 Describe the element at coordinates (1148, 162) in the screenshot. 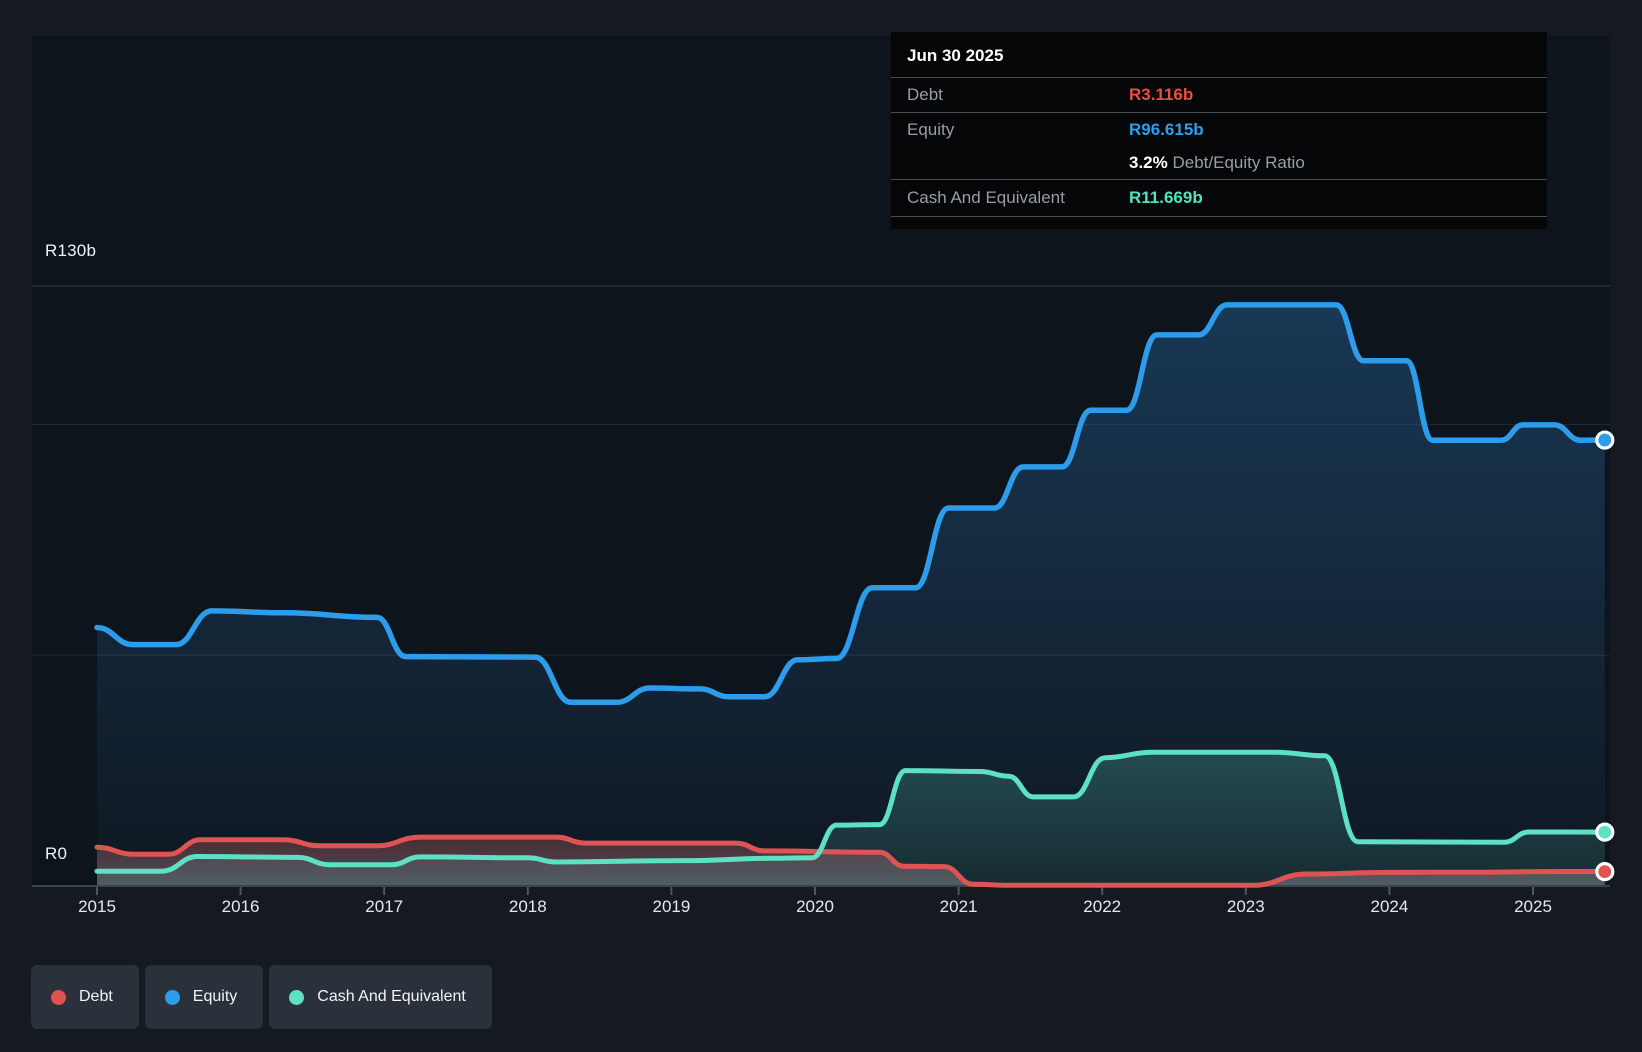

I see `tooltip-ratio-value: 3.2%` at that location.